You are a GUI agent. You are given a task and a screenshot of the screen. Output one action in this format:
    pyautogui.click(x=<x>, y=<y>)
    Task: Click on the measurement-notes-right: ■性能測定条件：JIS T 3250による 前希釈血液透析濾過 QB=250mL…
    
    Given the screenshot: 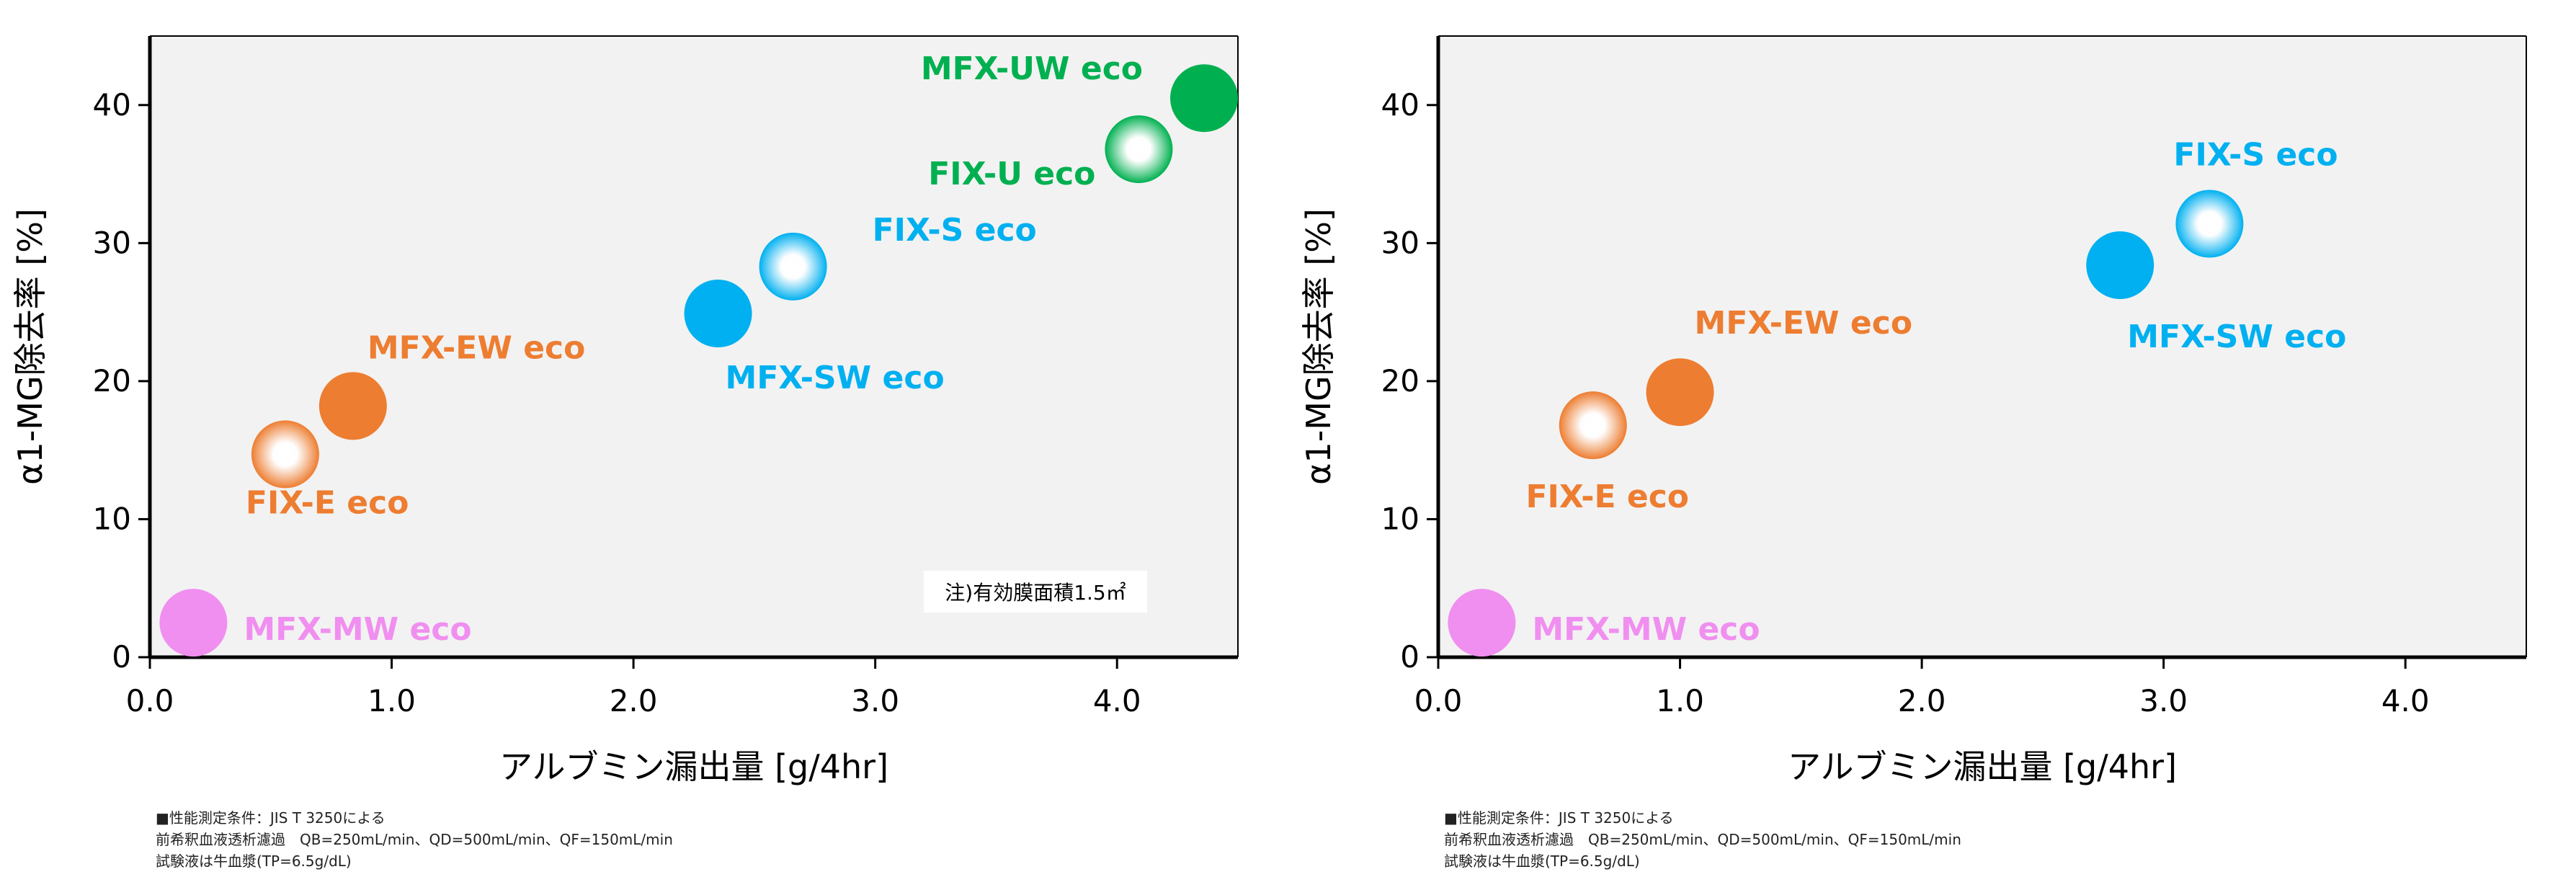 What is the action you would take?
    pyautogui.click(x=1702, y=840)
    